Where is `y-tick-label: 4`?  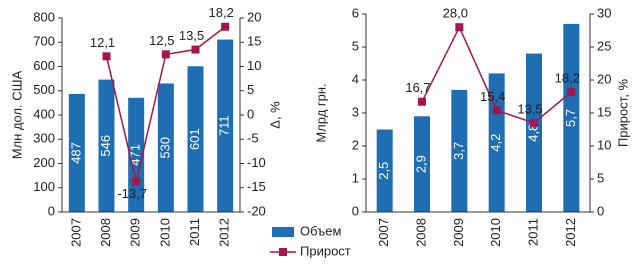
y-tick-label: 4 is located at coordinates (355, 78).